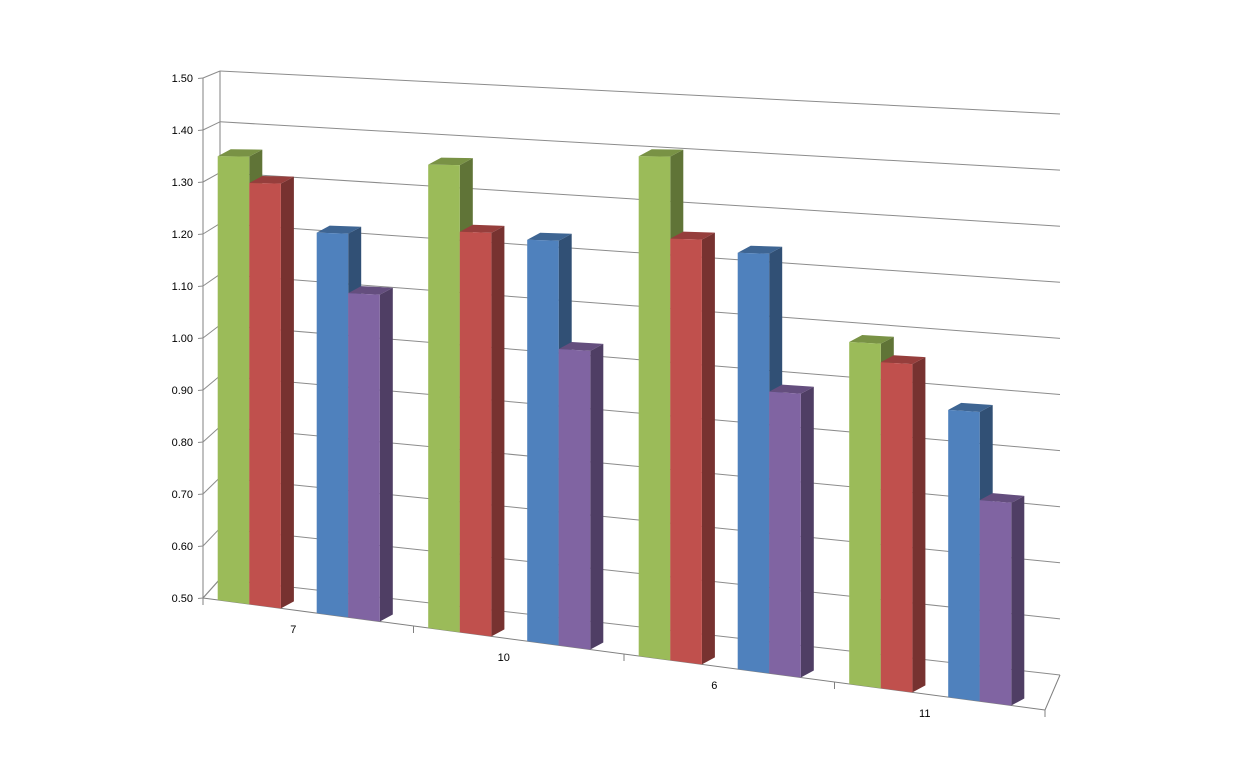 The width and height of the screenshot is (1239, 771). I want to click on y-tick-label: 1.30, so click(182, 183).